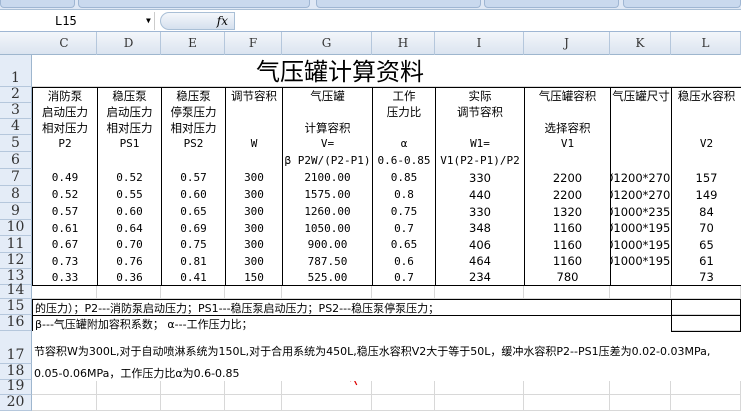  Describe the element at coordinates (327, 212) in the screenshot. I see `data-cell: 1260.00` at that location.